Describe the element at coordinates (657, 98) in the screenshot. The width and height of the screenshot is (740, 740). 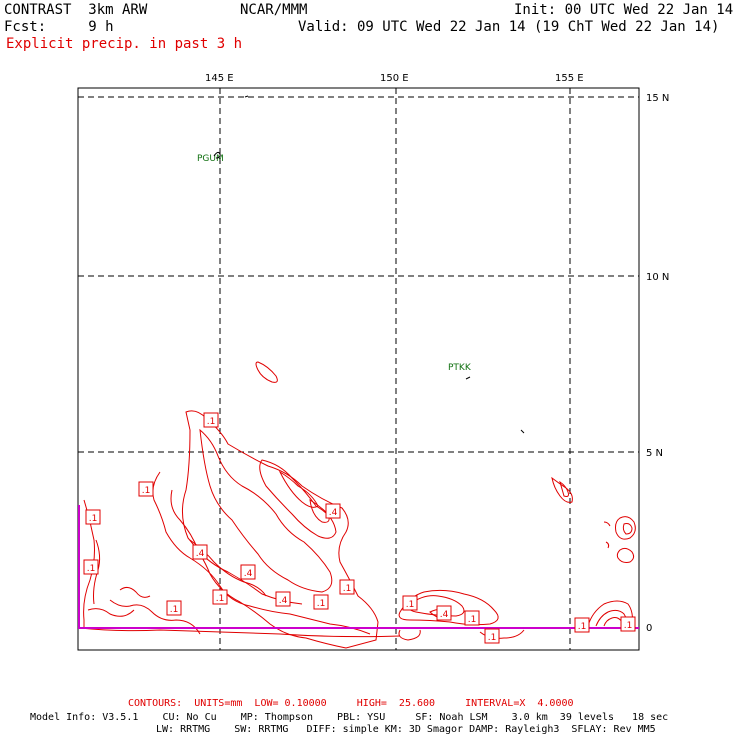
I see `lat-label-15: 15 N` at that location.